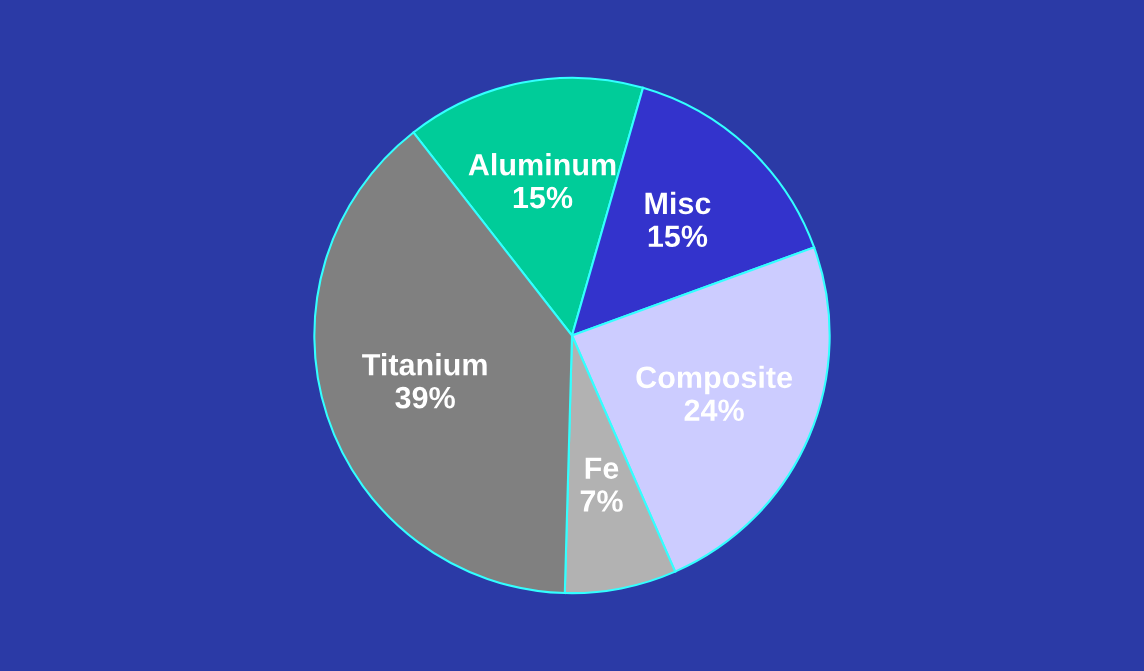  What do you see at coordinates (601, 501) in the screenshot?
I see `data-label: 7%` at bounding box center [601, 501].